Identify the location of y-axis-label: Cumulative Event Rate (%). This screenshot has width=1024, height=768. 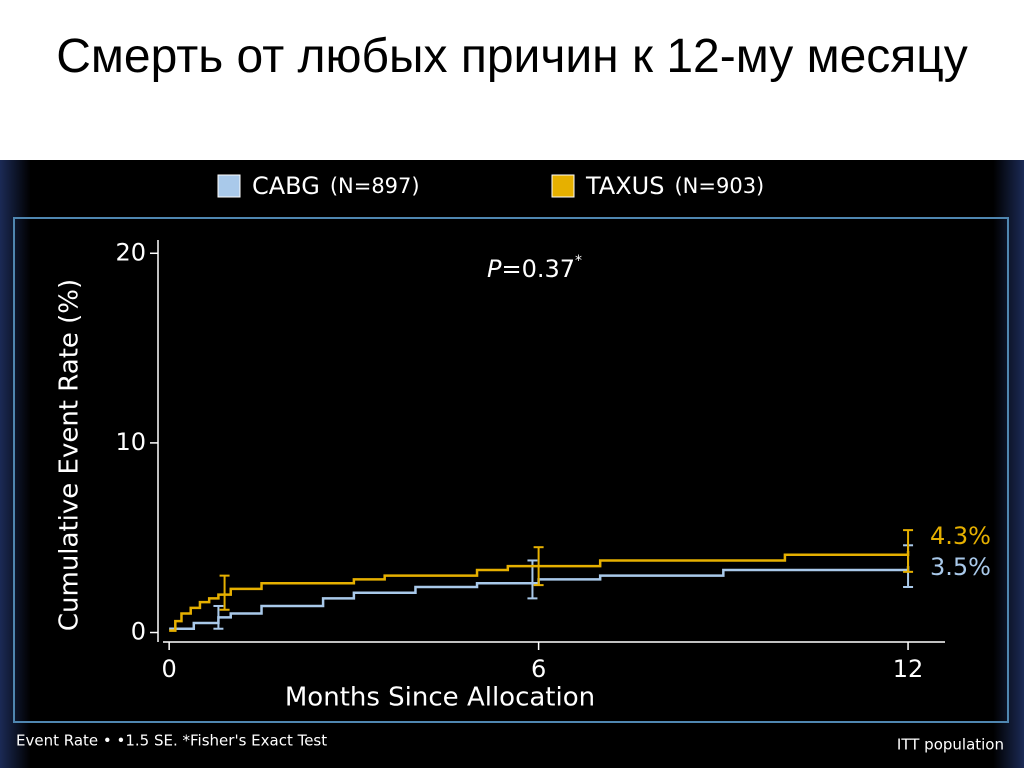
(70, 455).